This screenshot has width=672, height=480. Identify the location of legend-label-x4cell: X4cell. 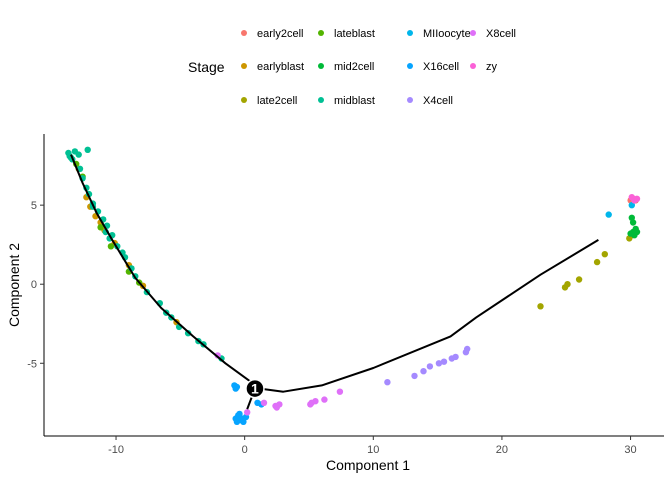
(438, 101).